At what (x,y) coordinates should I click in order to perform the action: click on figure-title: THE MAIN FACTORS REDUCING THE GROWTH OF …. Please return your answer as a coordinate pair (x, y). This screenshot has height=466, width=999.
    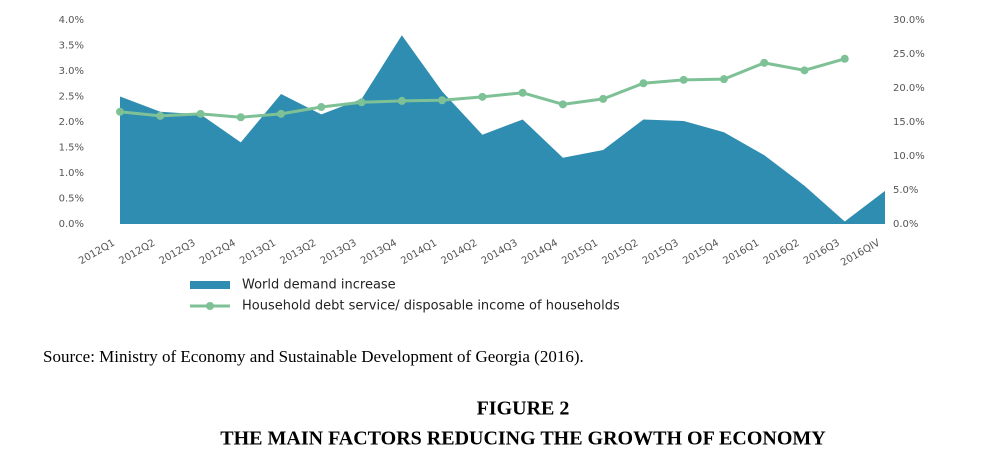
    Looking at the image, I should click on (523, 439).